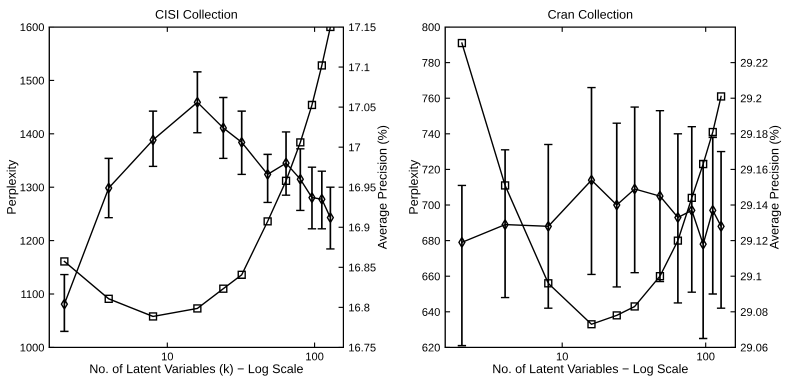 Image resolution: width=795 pixels, height=386 pixels. Describe the element at coordinates (32, 80) in the screenshot. I see `y-tick-label: 1500` at that location.